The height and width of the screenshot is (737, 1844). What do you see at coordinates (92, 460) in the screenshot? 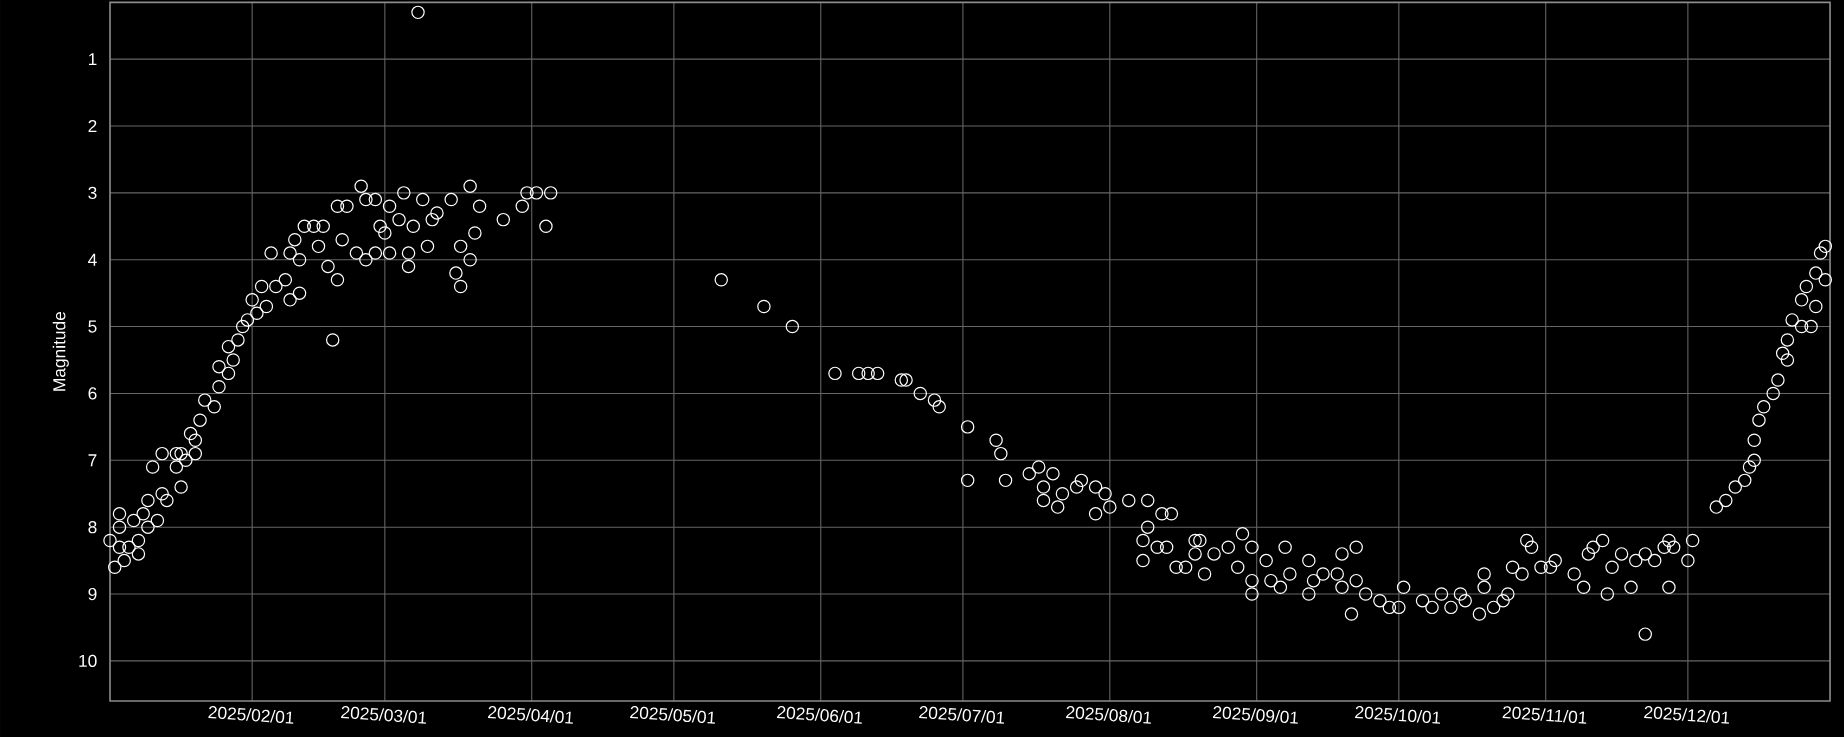
I see `y-tick-label: 7` at bounding box center [92, 460].